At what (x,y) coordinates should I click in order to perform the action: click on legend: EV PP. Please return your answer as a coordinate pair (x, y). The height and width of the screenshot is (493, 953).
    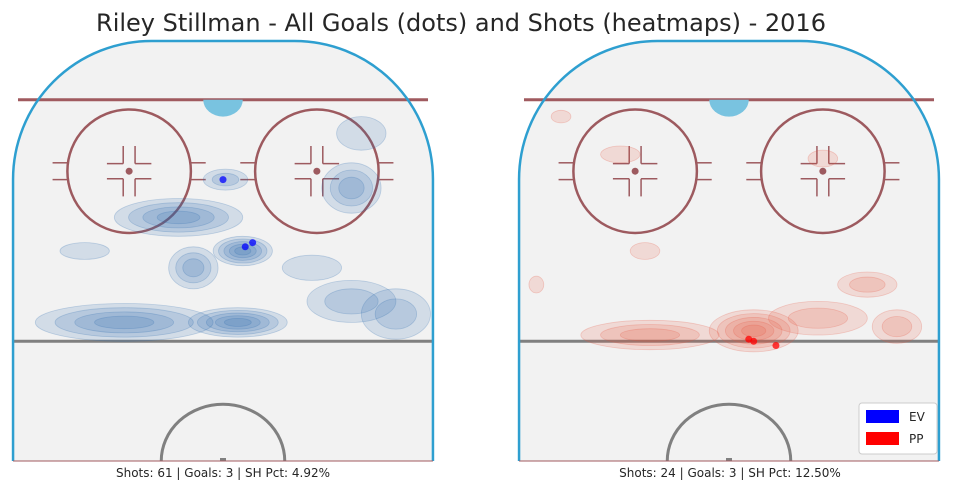
    Looking at the image, I should click on (898, 428).